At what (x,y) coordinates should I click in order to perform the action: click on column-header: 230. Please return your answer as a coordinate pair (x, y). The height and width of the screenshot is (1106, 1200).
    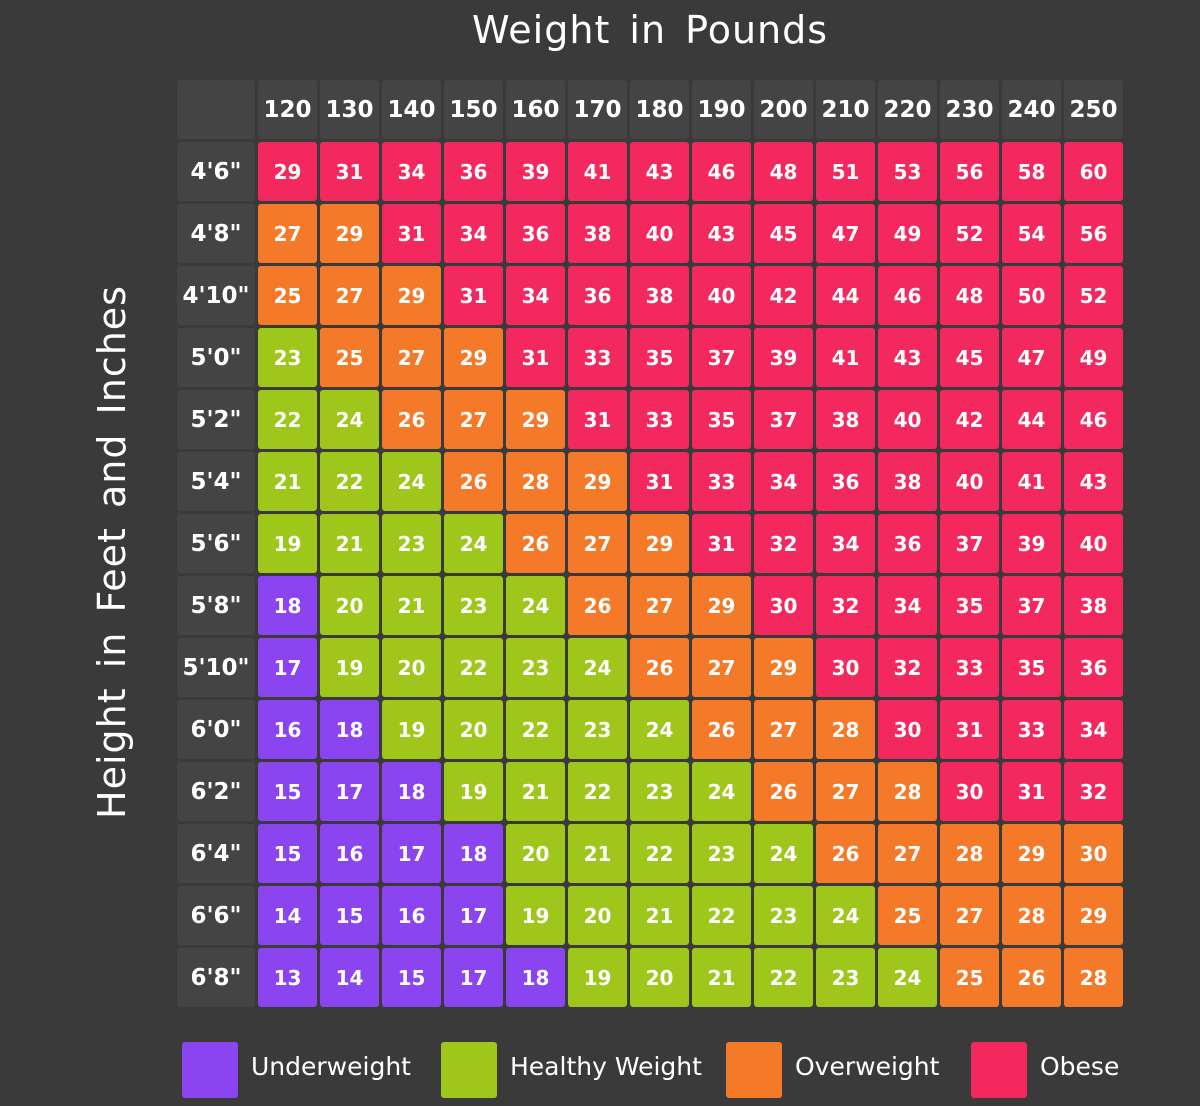
    Looking at the image, I should click on (969, 109).